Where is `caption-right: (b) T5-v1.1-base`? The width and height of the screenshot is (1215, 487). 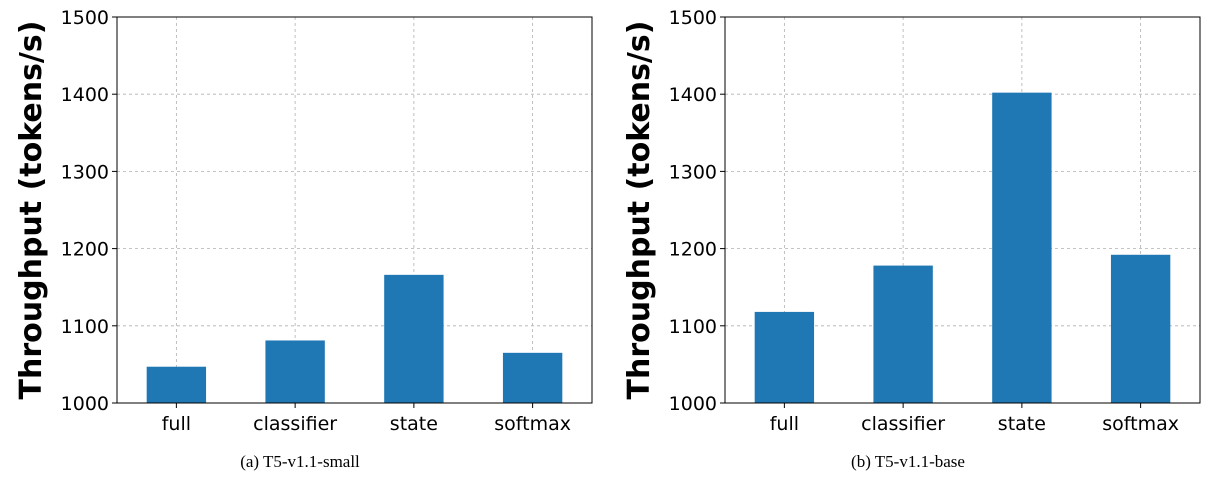 caption-right: (b) T5-v1.1-base is located at coordinates (908, 461).